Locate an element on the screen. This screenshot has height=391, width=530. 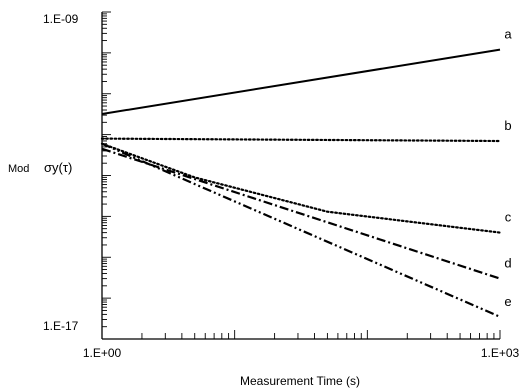
x-axis-label: Measurement Time (s) is located at coordinates (300, 381).